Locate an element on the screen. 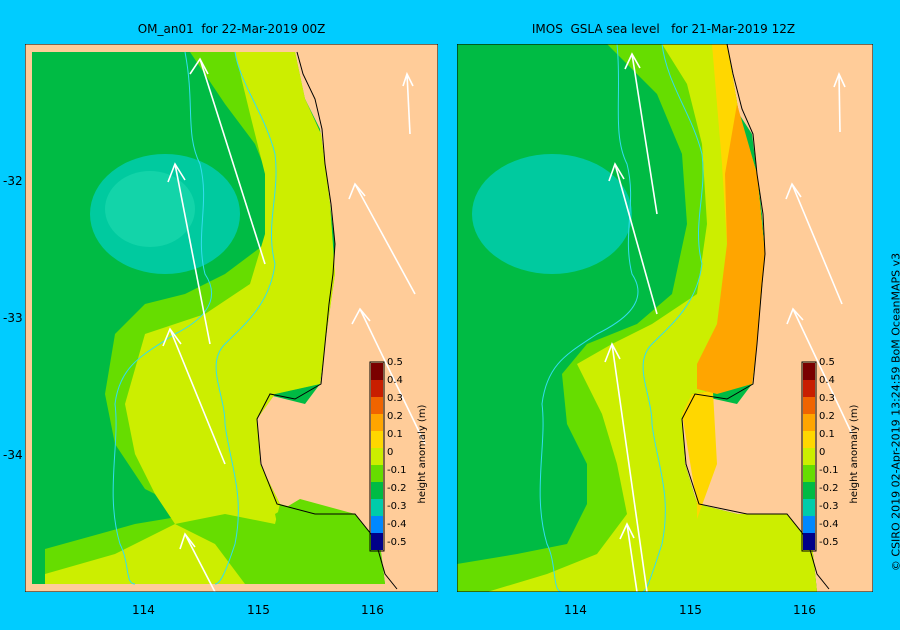 The height and width of the screenshot is (630, 900). x-tick-114-left: 114 is located at coordinates (143, 610).